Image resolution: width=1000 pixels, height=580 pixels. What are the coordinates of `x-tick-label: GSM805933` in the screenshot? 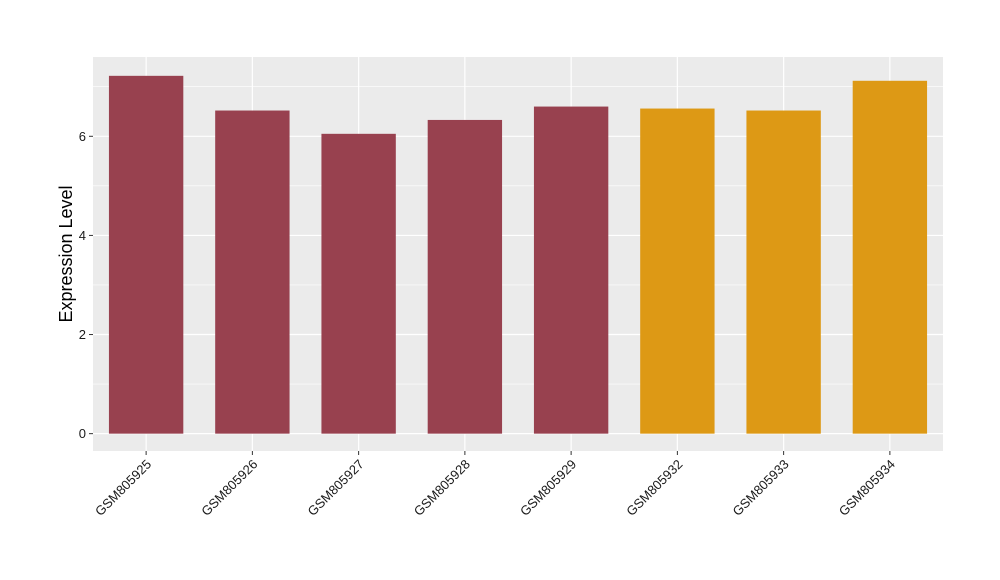 It's located at (761, 488).